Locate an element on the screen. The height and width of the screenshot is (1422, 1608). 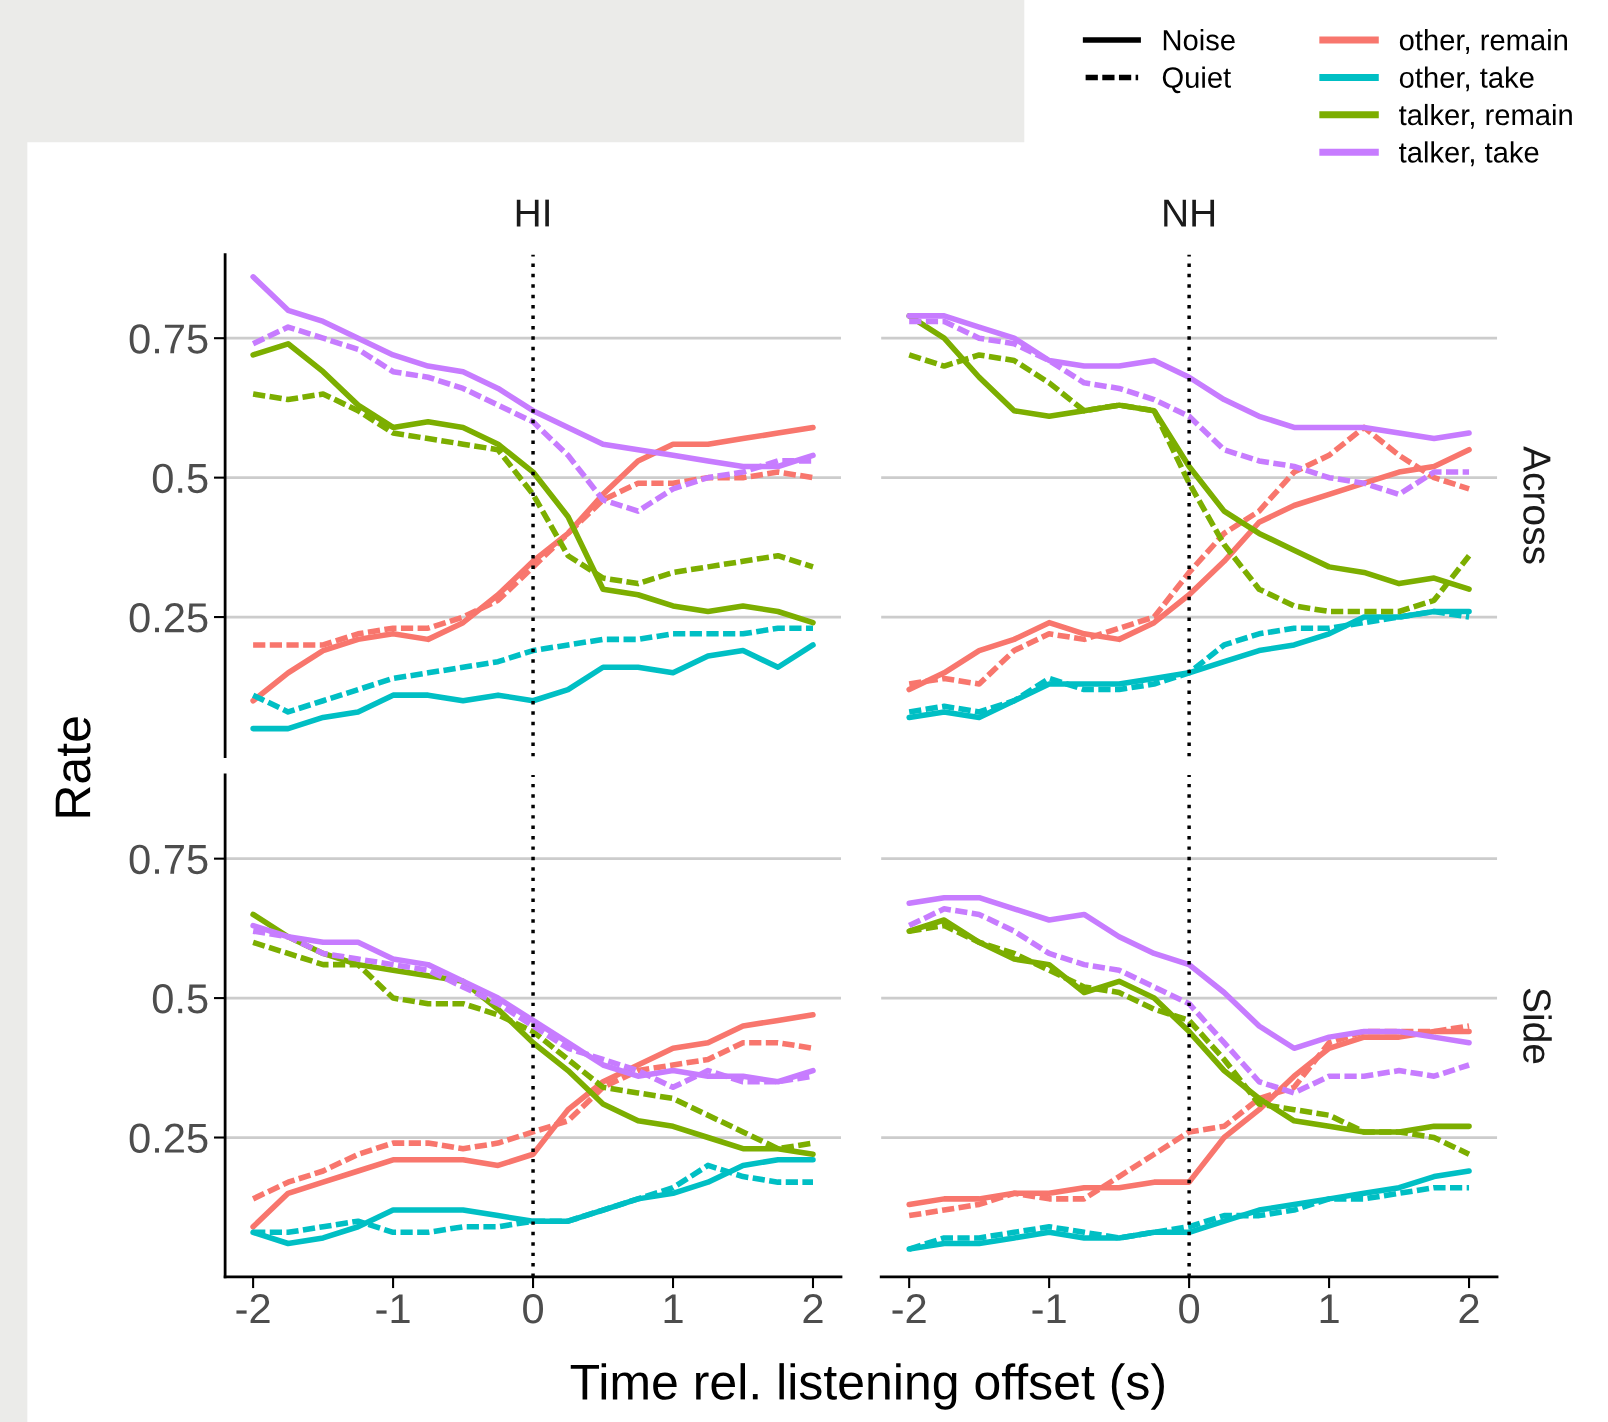
legend-label: other, take is located at coordinates (1466, 79).